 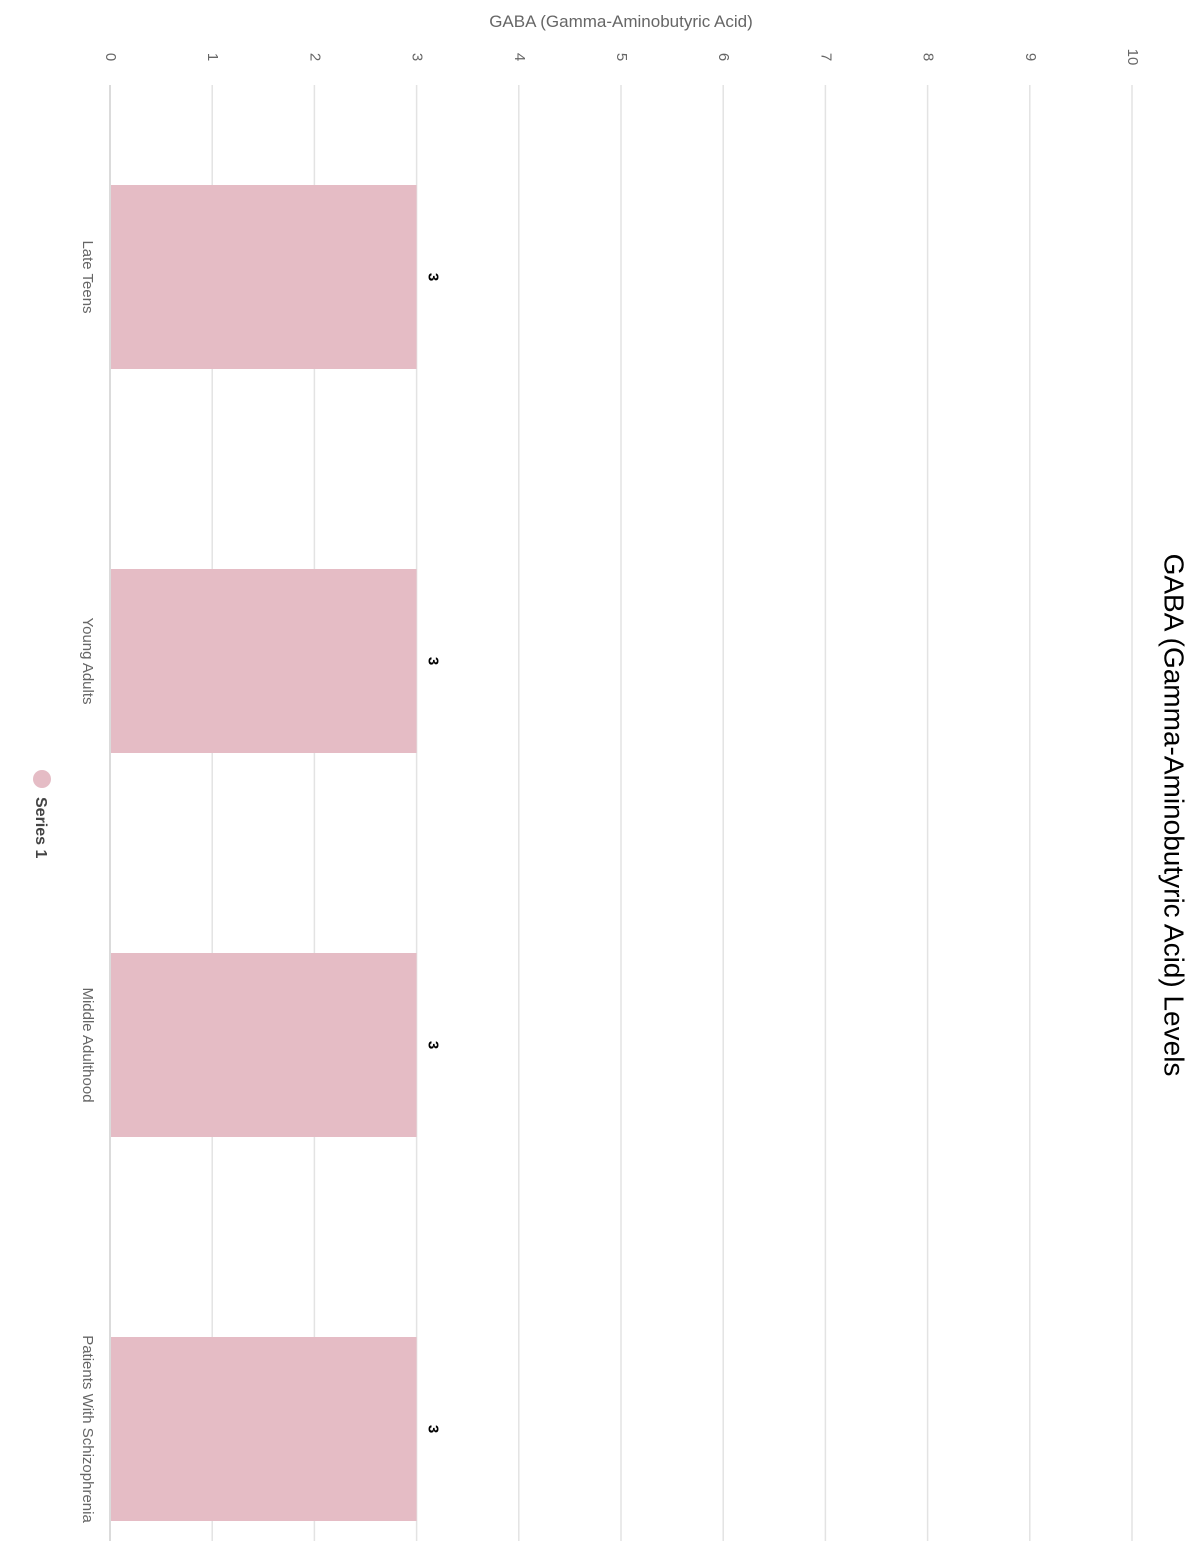 I want to click on legend: Series 1, so click(x=41, y=814).